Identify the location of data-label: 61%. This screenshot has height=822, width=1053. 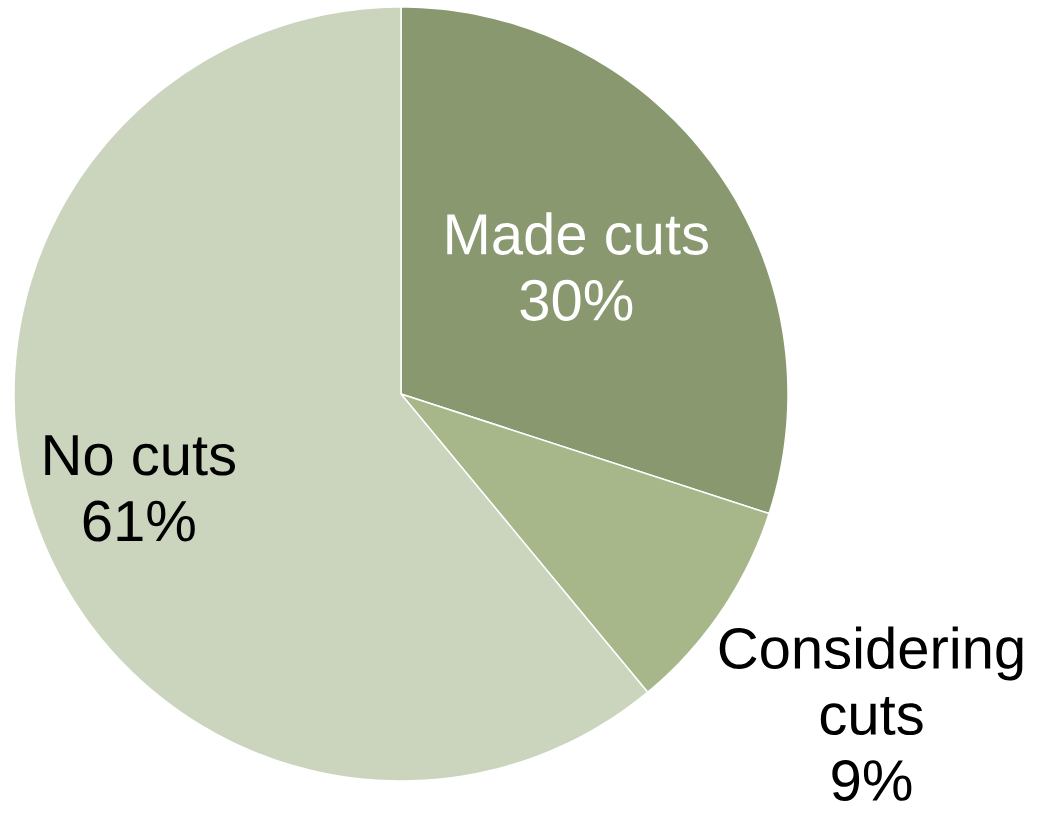
(139, 521).